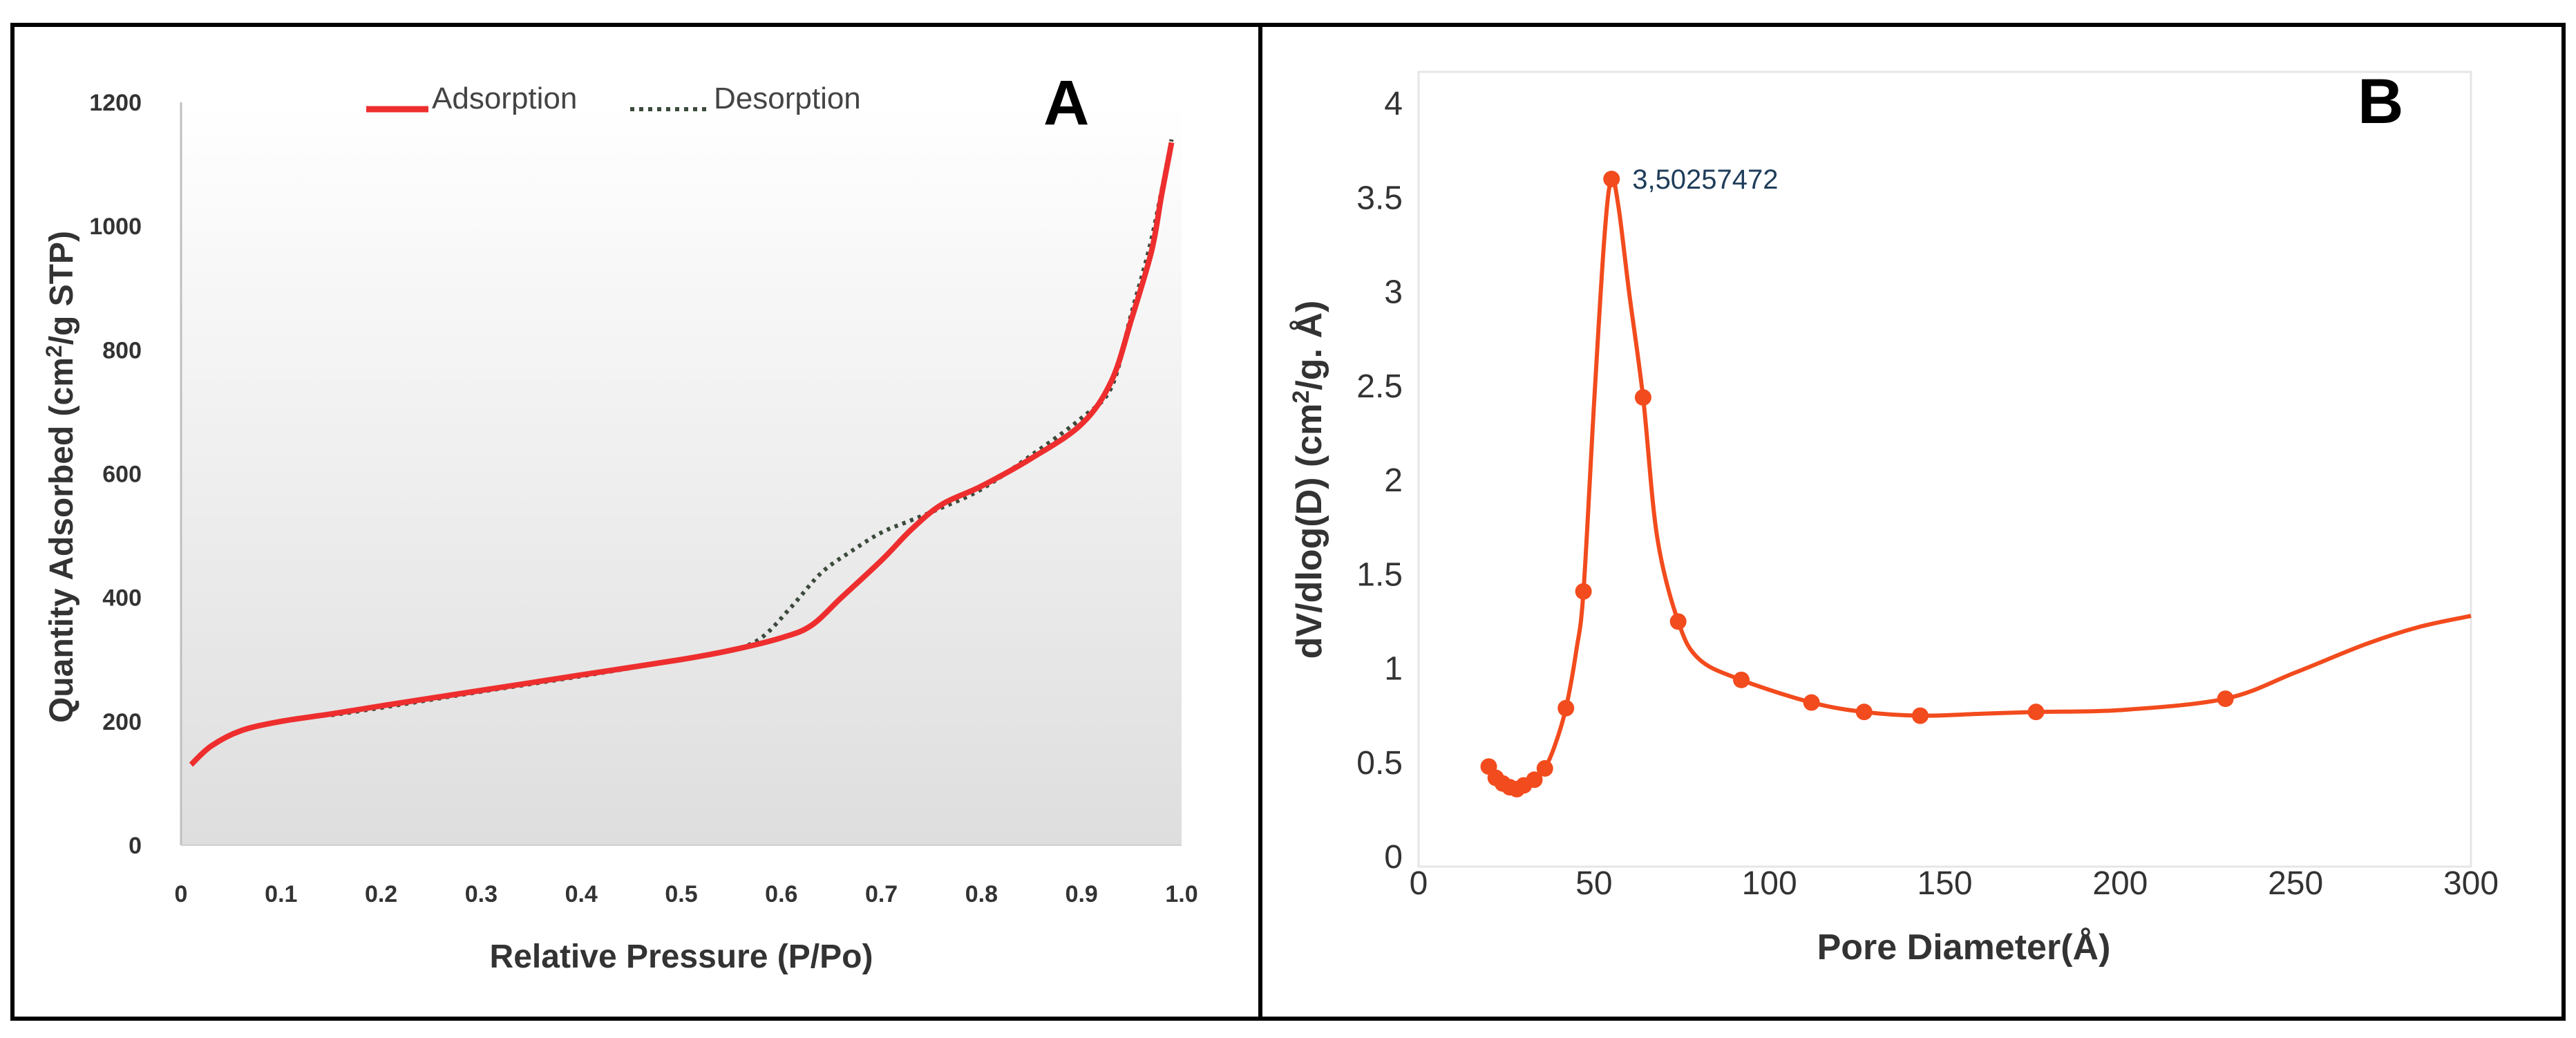  I want to click on y-tick-label-a: 1200, so click(115, 103).